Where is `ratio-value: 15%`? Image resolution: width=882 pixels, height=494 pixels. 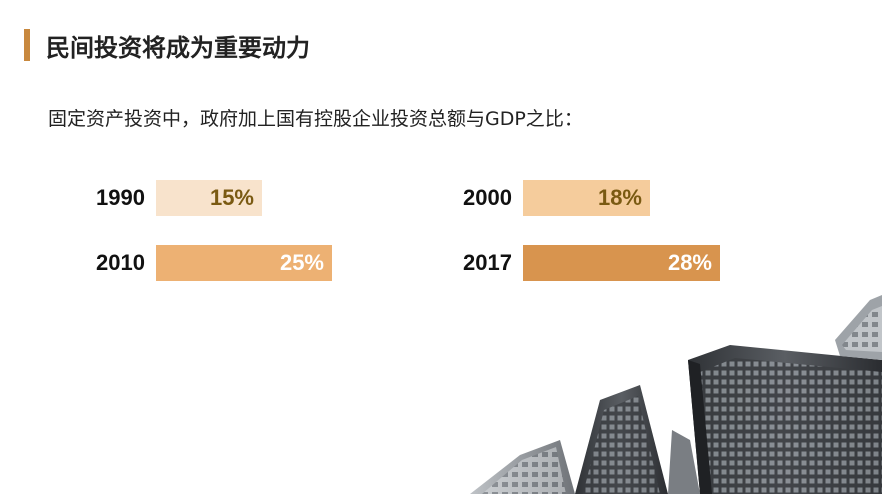 ratio-value: 15% is located at coordinates (231, 197).